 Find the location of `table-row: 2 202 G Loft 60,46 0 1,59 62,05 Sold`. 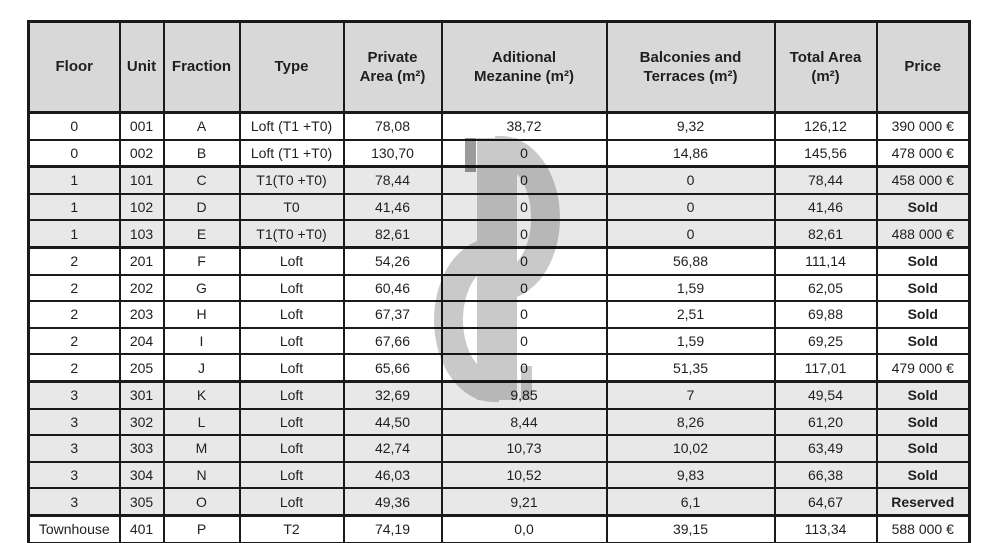

table-row: 2 202 G Loft 60,46 0 1,59 62,05 Sold is located at coordinates (499, 288).